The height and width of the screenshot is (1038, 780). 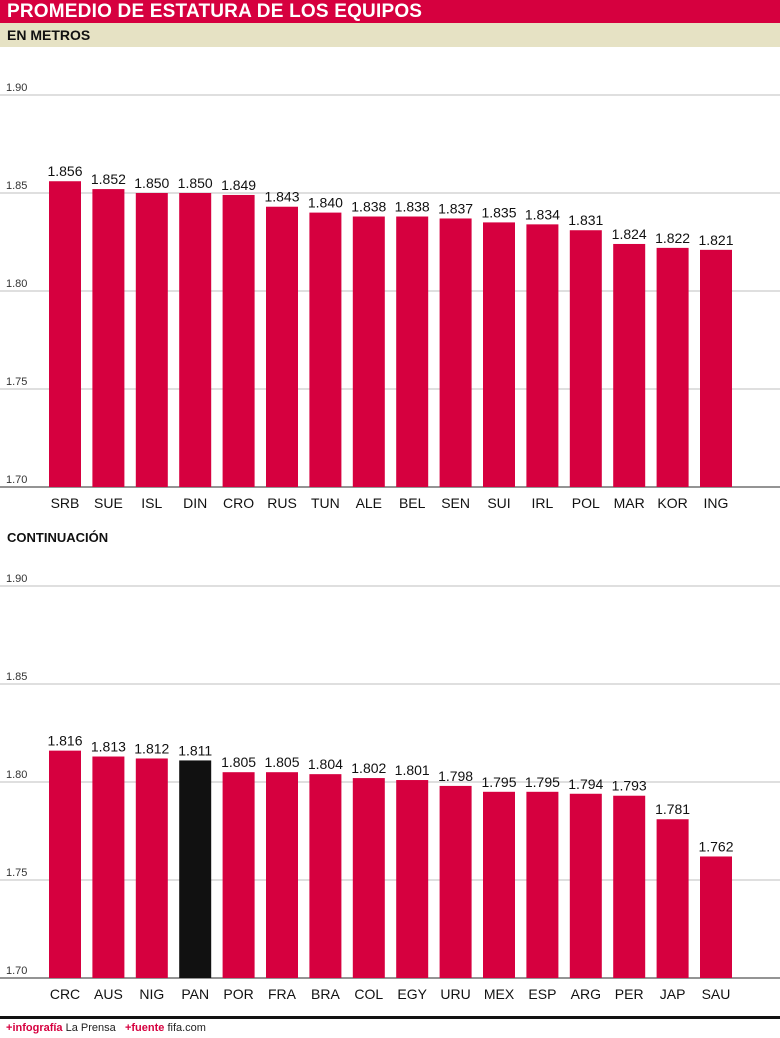 What do you see at coordinates (455, 776) in the screenshot?
I see `data-label: 1.798` at bounding box center [455, 776].